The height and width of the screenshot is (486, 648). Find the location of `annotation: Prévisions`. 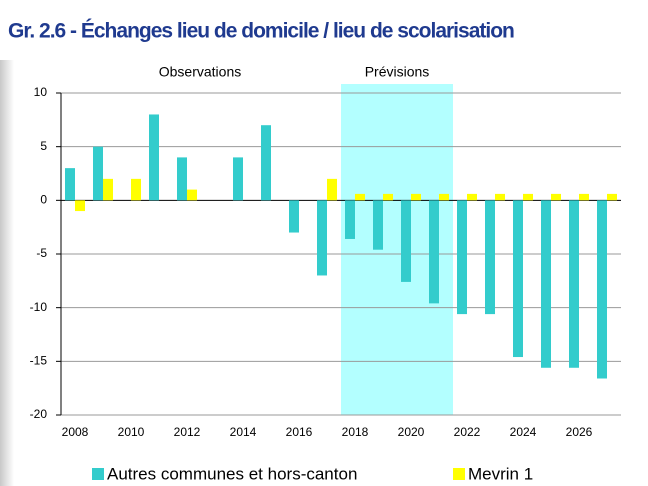

annotation: Prévisions is located at coordinates (397, 72).